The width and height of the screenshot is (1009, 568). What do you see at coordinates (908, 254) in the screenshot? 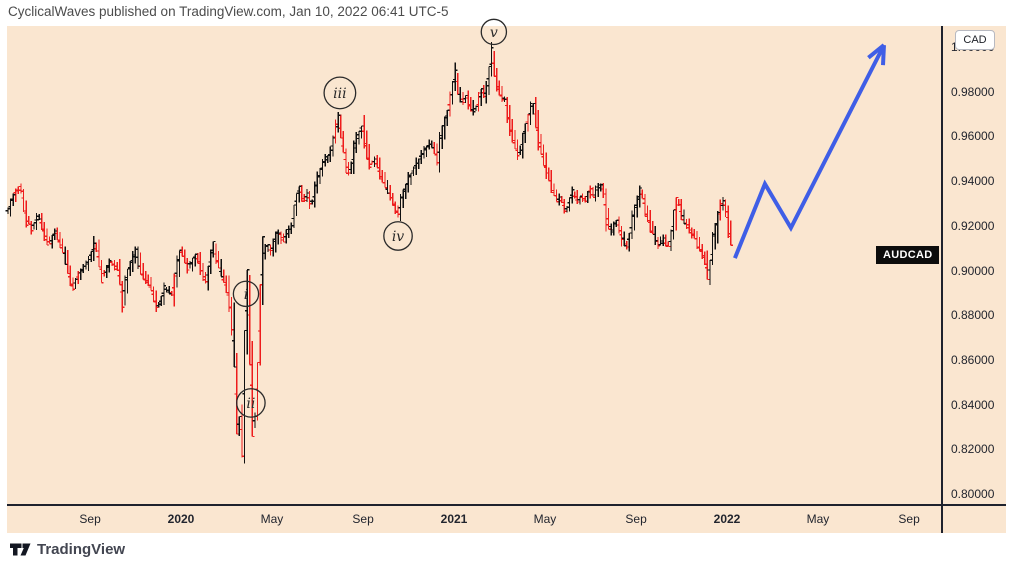
I see `symbol-price-badge: AUDCAD` at bounding box center [908, 254].